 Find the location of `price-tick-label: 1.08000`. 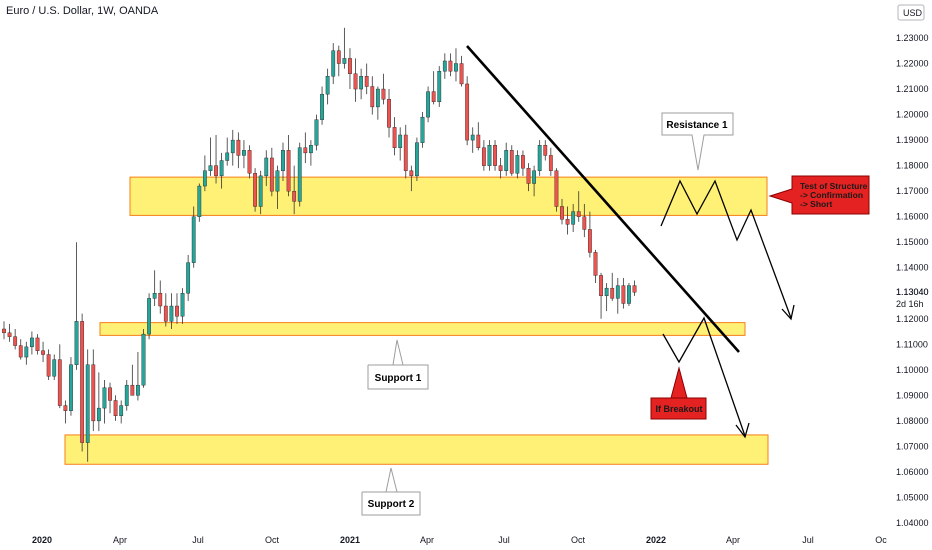

price-tick-label: 1.08000 is located at coordinates (912, 421).